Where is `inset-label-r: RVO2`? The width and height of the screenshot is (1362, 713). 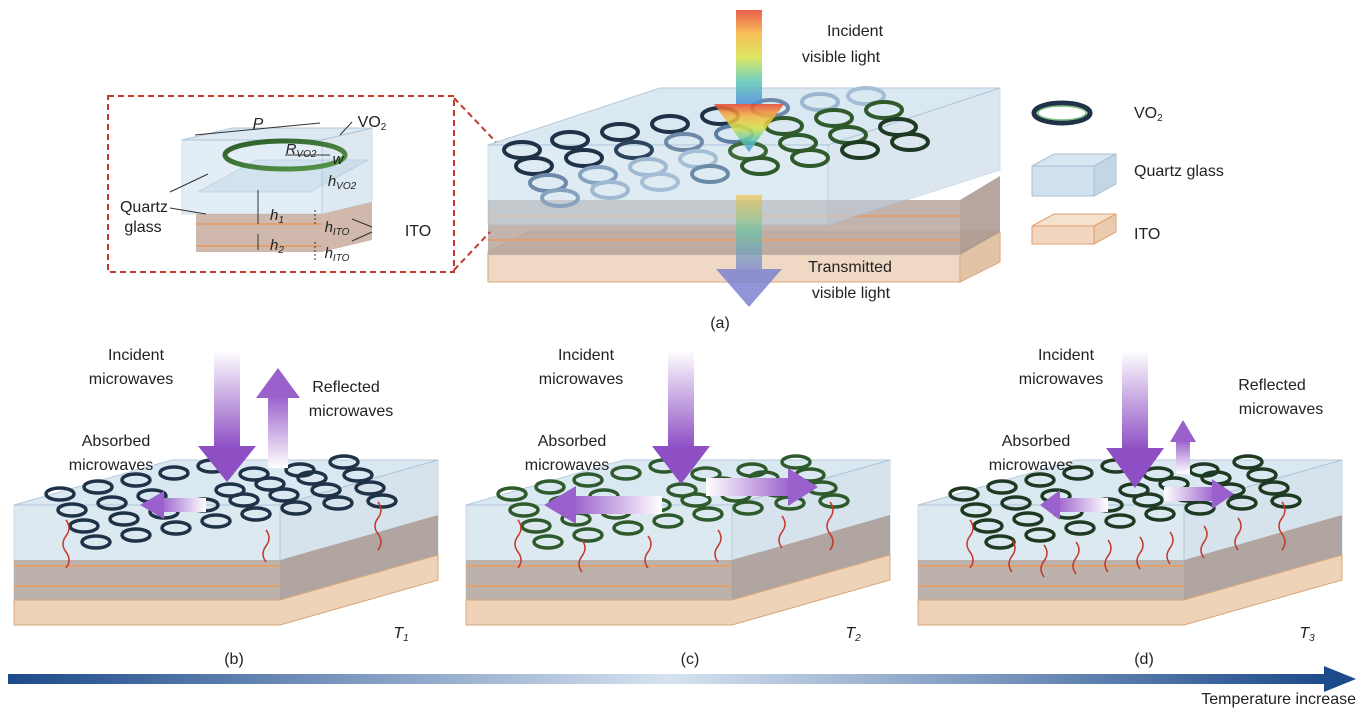 inset-label-r: RVO2 is located at coordinates (301, 150).